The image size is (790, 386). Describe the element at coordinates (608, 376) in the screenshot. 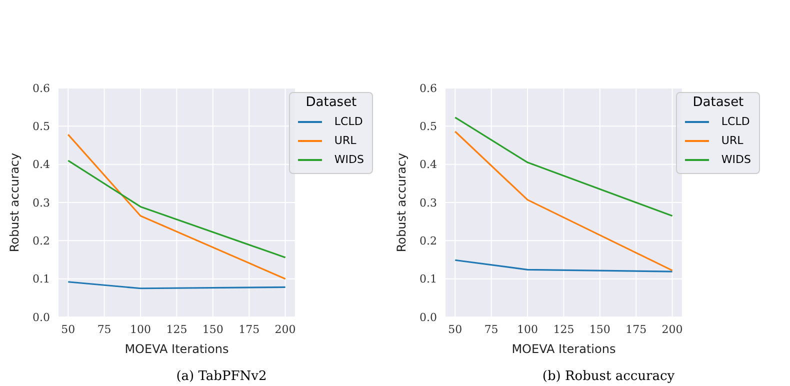

I see `text: (b) Robust accuracy` at that location.